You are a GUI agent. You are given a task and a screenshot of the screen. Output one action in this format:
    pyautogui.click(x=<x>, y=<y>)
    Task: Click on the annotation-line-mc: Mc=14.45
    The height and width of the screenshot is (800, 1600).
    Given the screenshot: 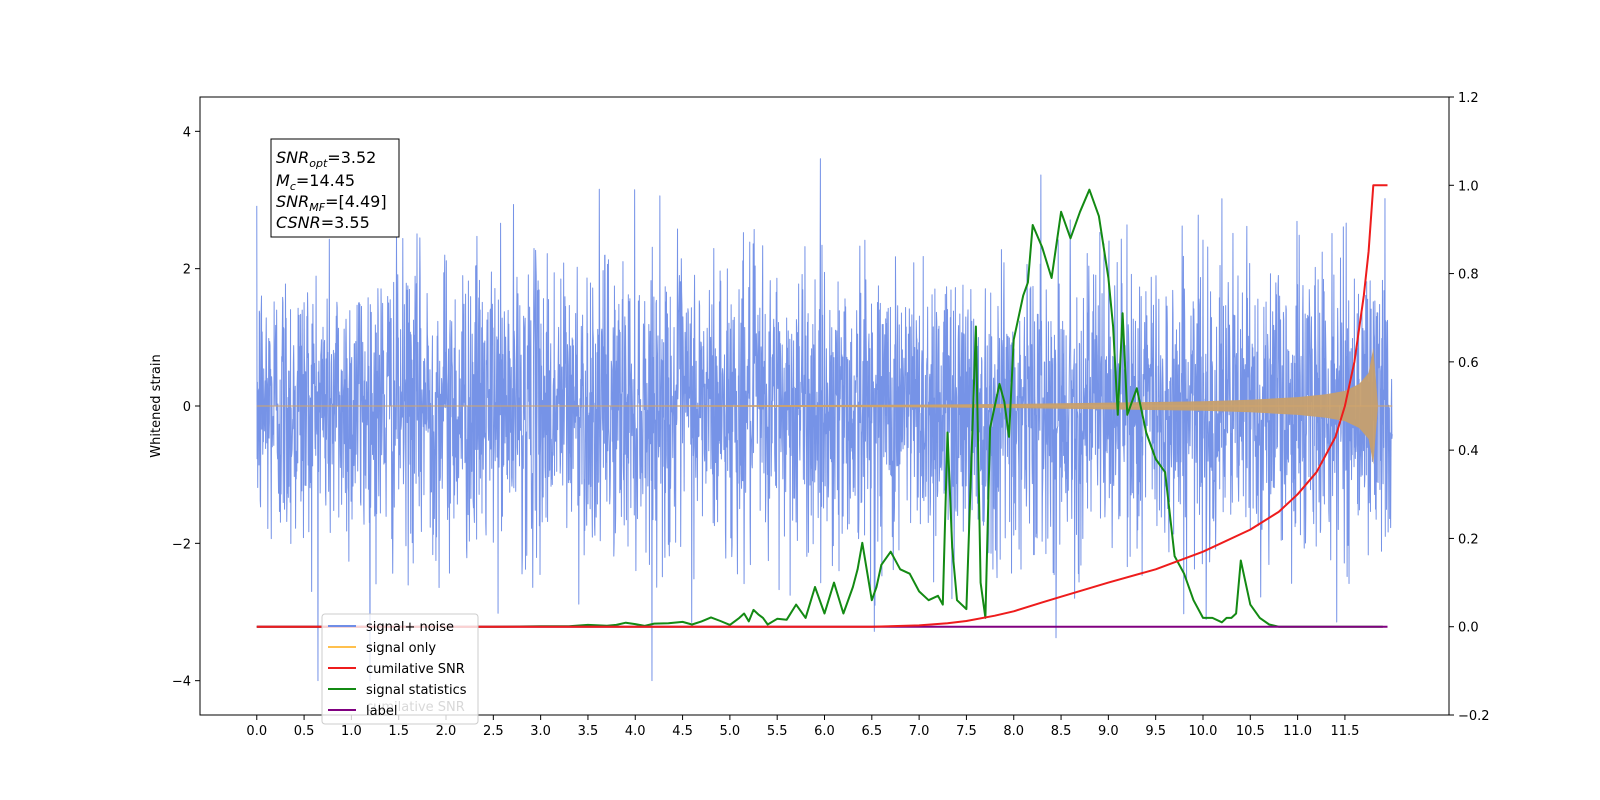 What is the action you would take?
    pyautogui.click(x=315, y=182)
    